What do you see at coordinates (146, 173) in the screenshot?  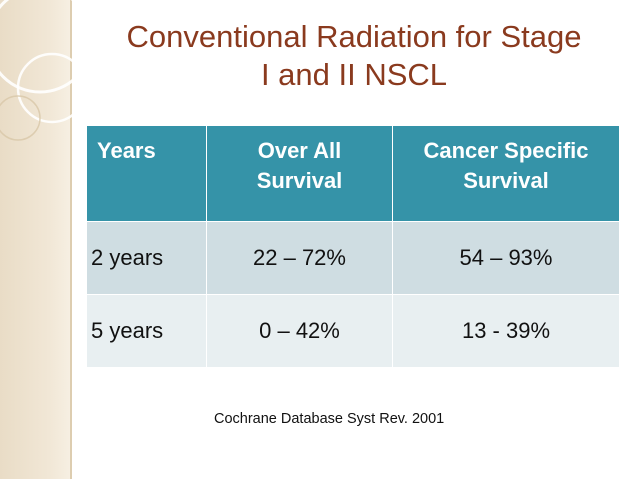 I see `header-years: Years` at bounding box center [146, 173].